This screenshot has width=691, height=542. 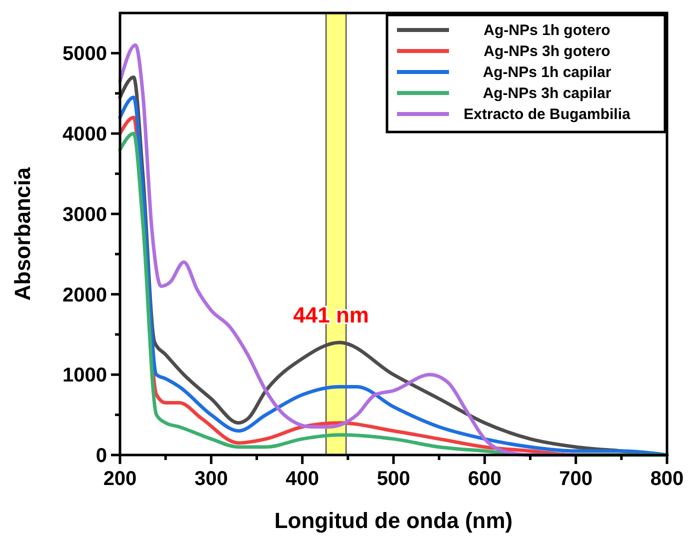 I want to click on x-tick-label: 400, so click(x=303, y=479).